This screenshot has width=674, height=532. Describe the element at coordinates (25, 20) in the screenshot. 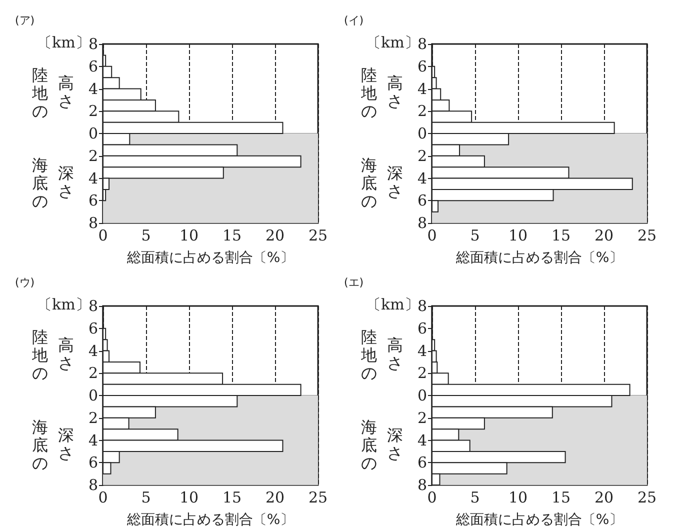

I see `chart-title: (ア)` at that location.